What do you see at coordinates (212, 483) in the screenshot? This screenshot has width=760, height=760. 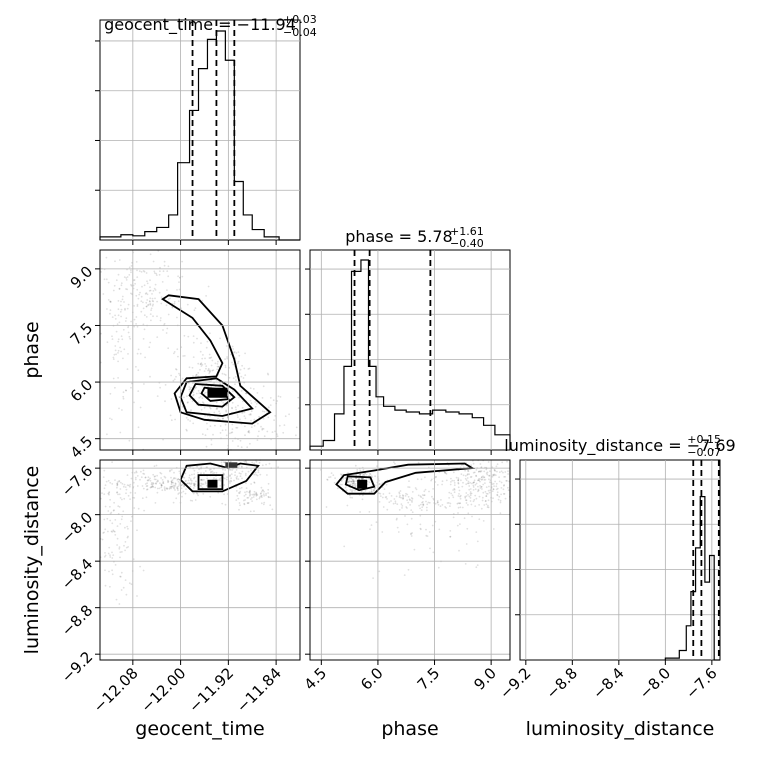 I see `density-peak` at bounding box center [212, 483].